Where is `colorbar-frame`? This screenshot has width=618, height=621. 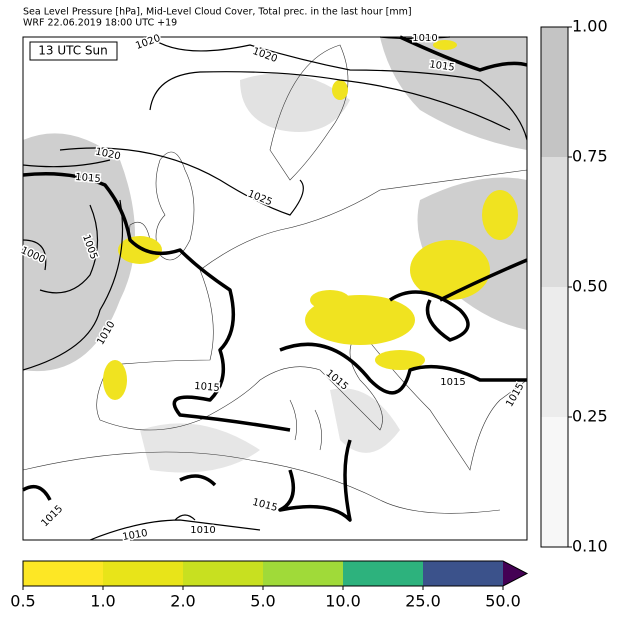 colorbar-frame is located at coordinates (275, 573).